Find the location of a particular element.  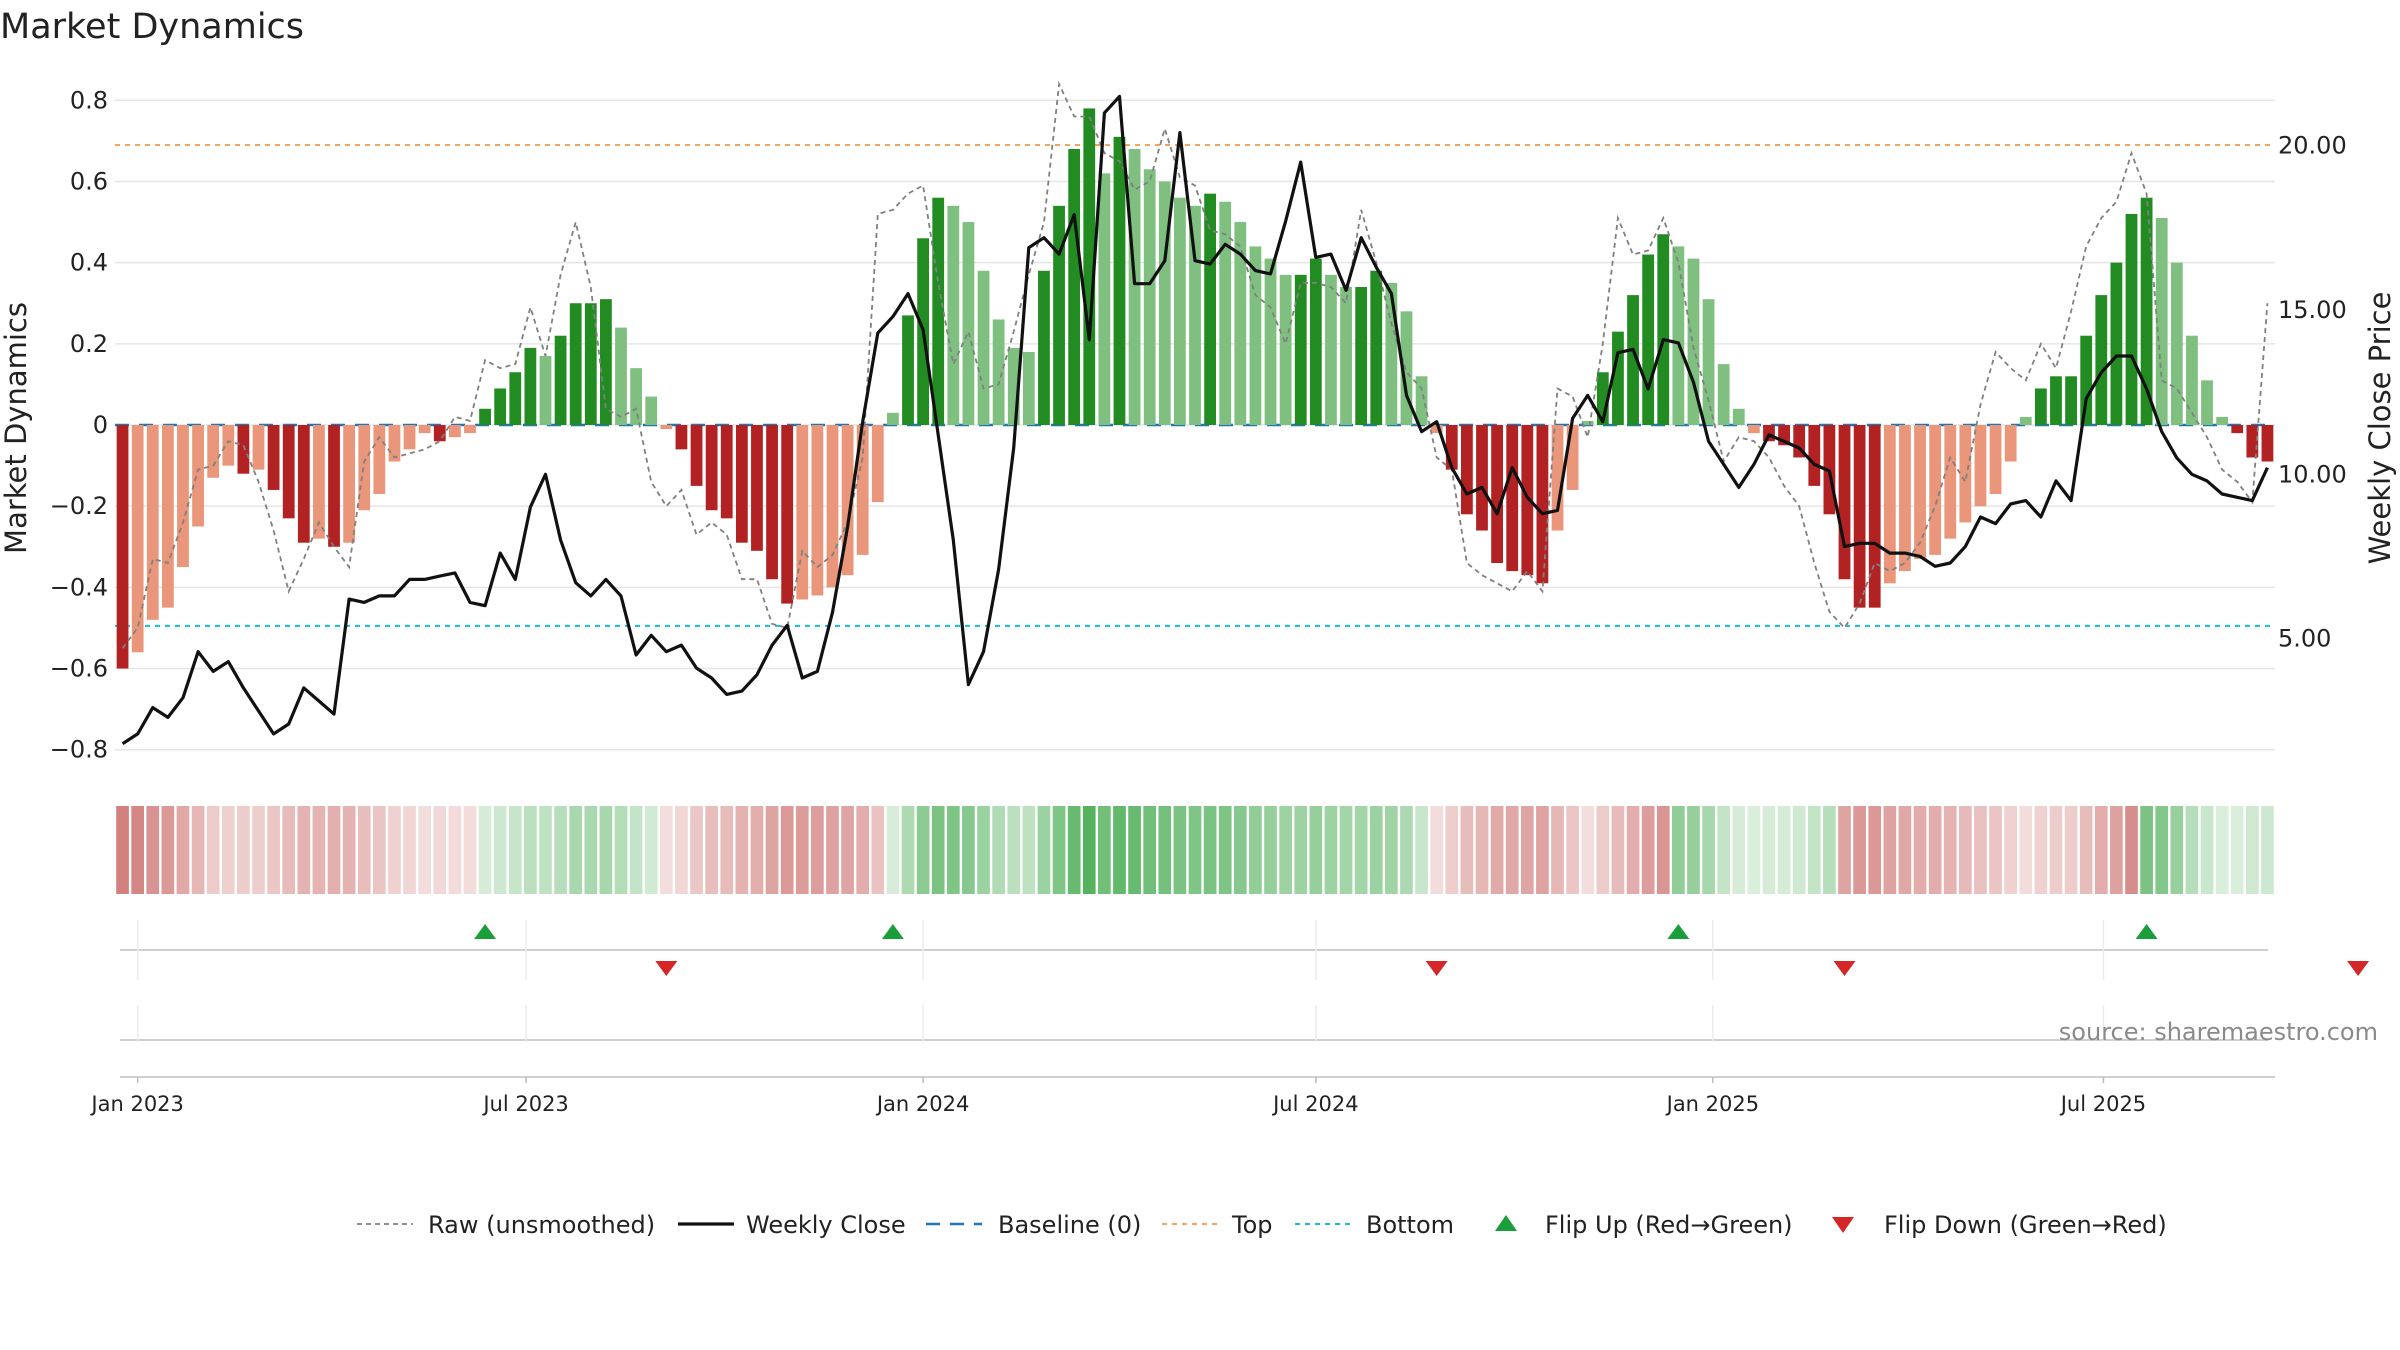

legend-item-raw: Raw (unsmoothed) is located at coordinates (506, 1225).